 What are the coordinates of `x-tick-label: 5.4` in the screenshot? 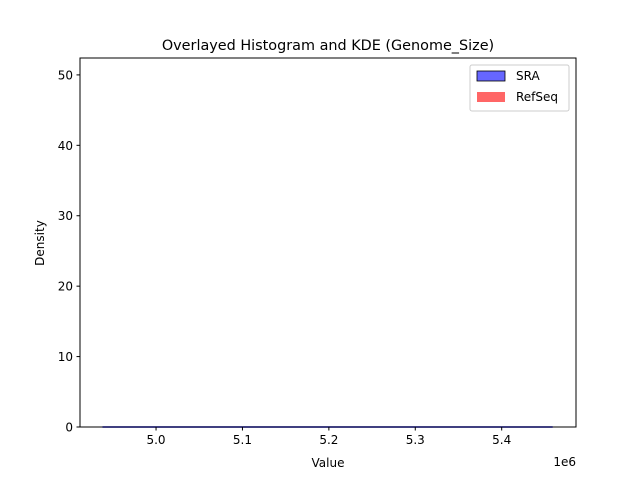 It's located at (501, 440).